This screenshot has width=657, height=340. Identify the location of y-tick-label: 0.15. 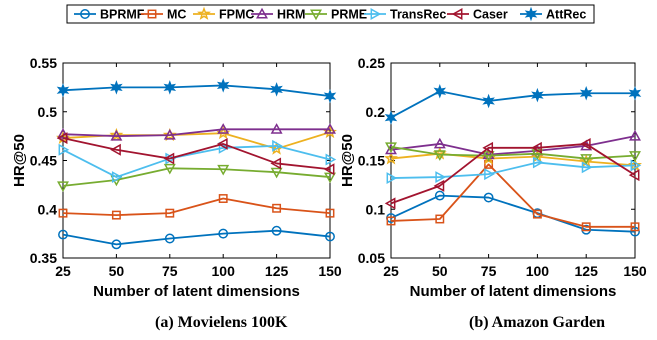
(371, 161).